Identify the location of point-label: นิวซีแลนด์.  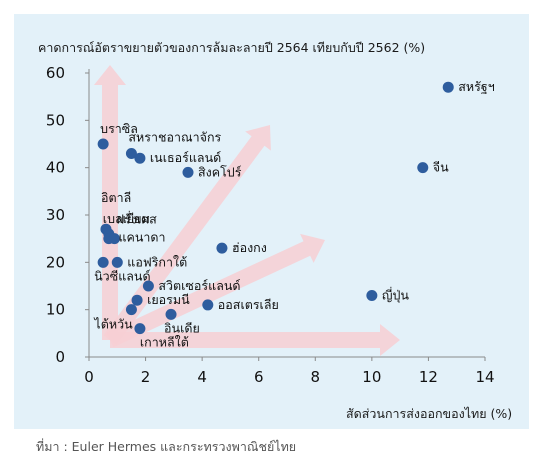
(122, 275).